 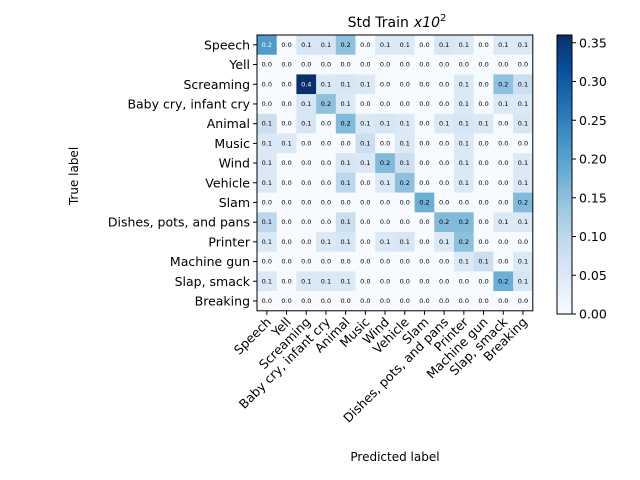 I want to click on y-tick-label: Slam, so click(x=234, y=202).